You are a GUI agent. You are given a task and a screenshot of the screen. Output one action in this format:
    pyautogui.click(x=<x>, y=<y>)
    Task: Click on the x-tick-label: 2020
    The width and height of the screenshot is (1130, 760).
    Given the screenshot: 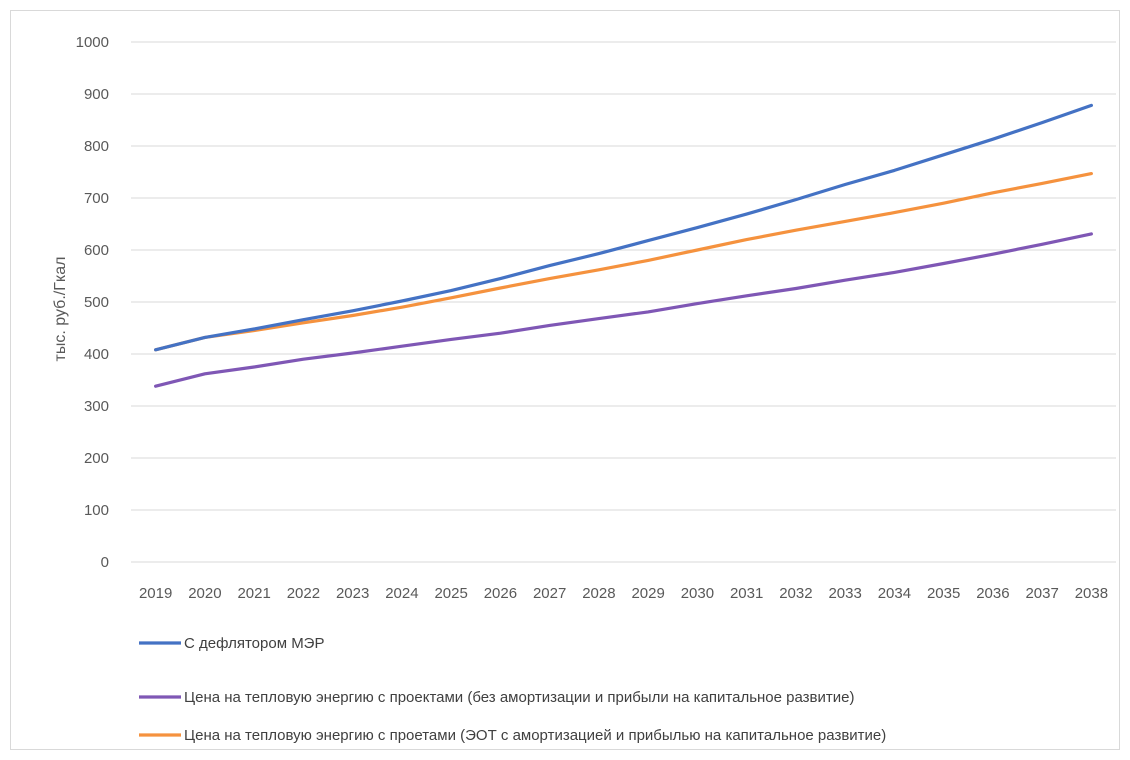 What is the action you would take?
    pyautogui.click(x=204, y=593)
    